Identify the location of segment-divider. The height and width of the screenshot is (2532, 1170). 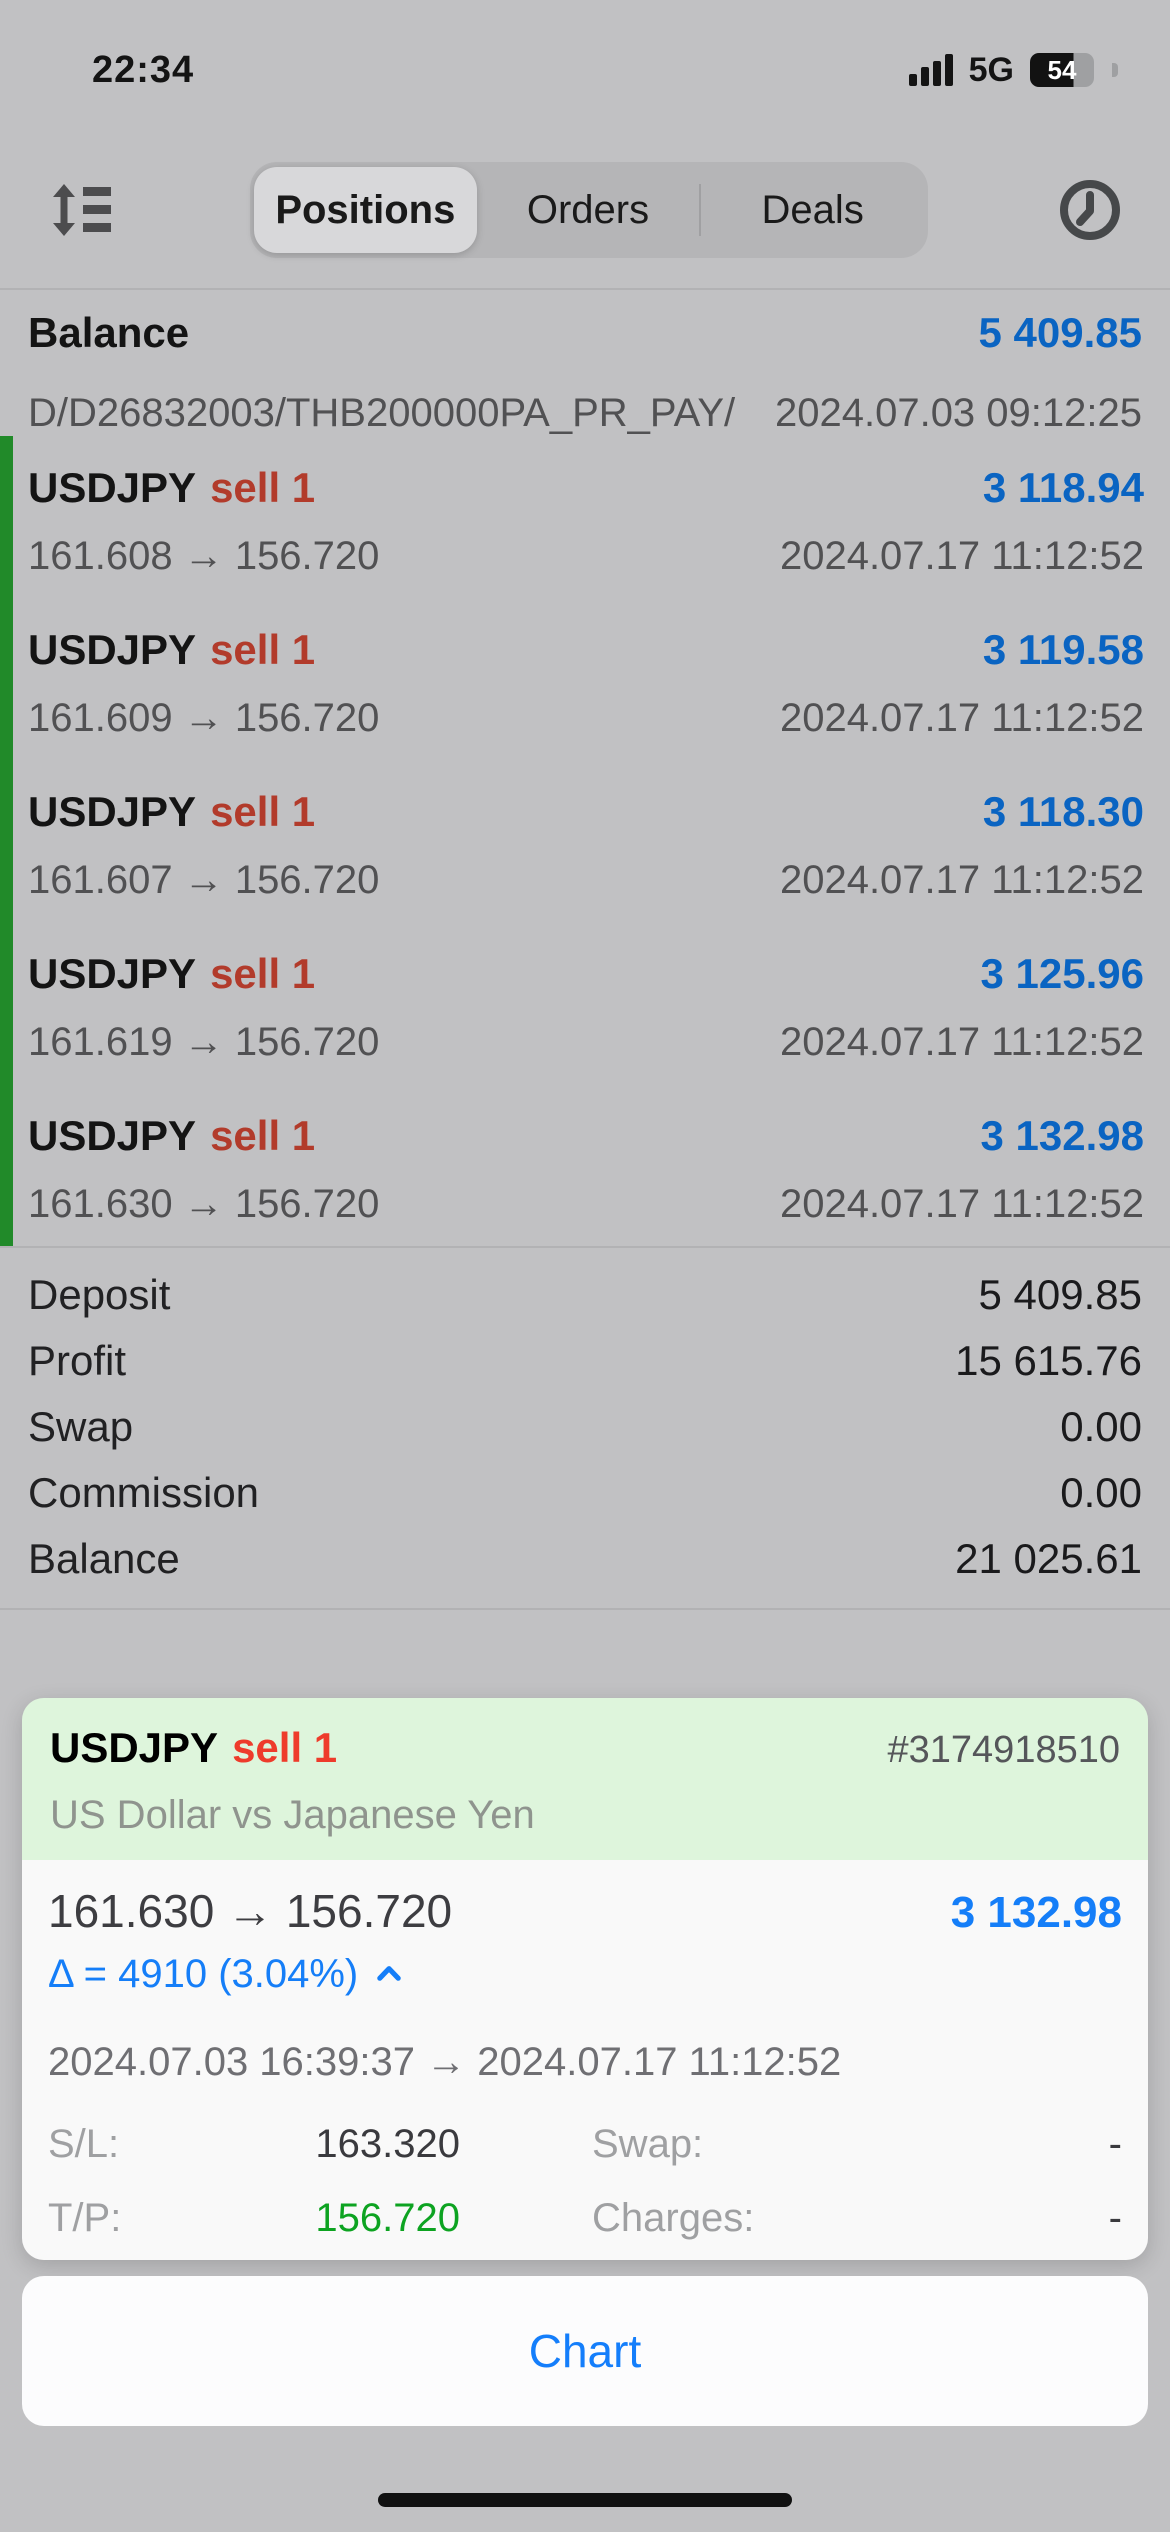
(700, 210).